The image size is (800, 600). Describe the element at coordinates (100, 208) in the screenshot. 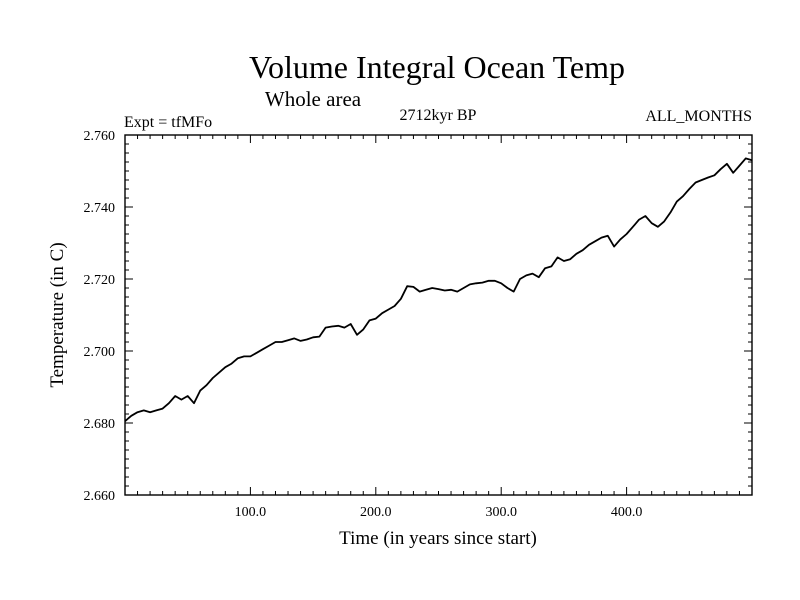

I see `y-tick-label: 2.740` at that location.